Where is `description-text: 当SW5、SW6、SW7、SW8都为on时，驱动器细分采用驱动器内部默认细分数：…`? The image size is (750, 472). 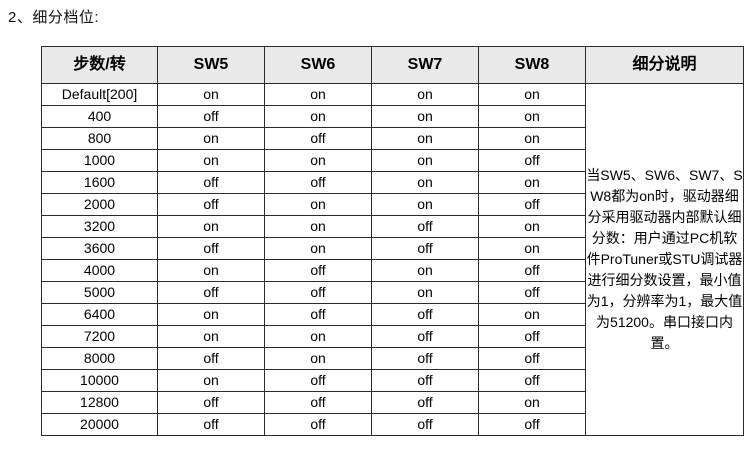 description-text: 当SW5、SW6、SW7、SW8都为on时，驱动器细分采用驱动器内部默认细分数：… is located at coordinates (664, 259).